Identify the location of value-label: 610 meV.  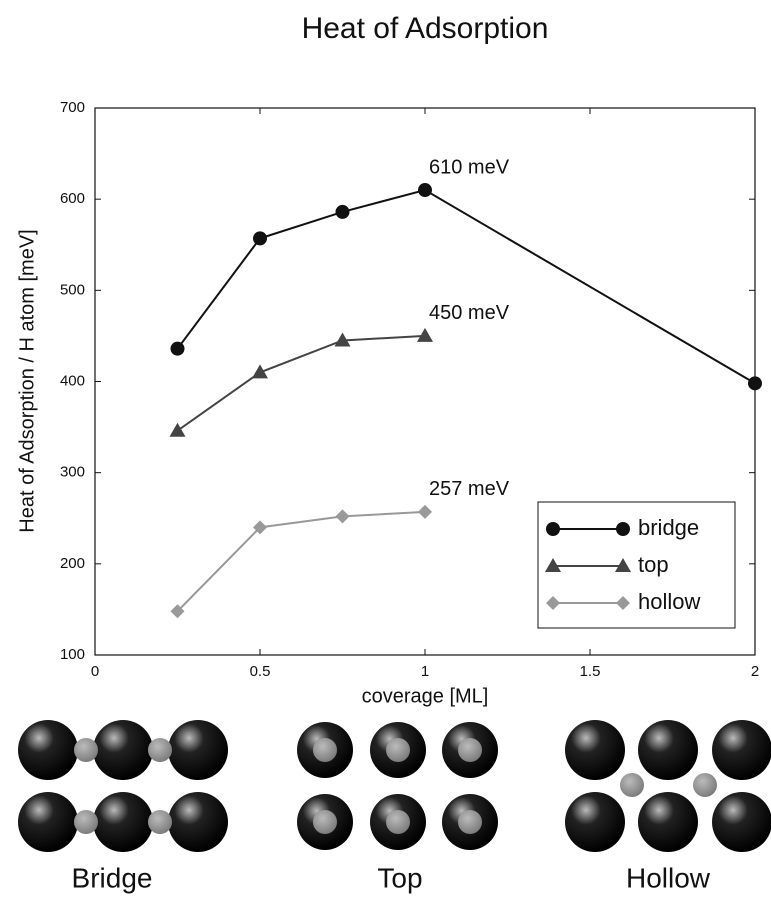
(469, 167).